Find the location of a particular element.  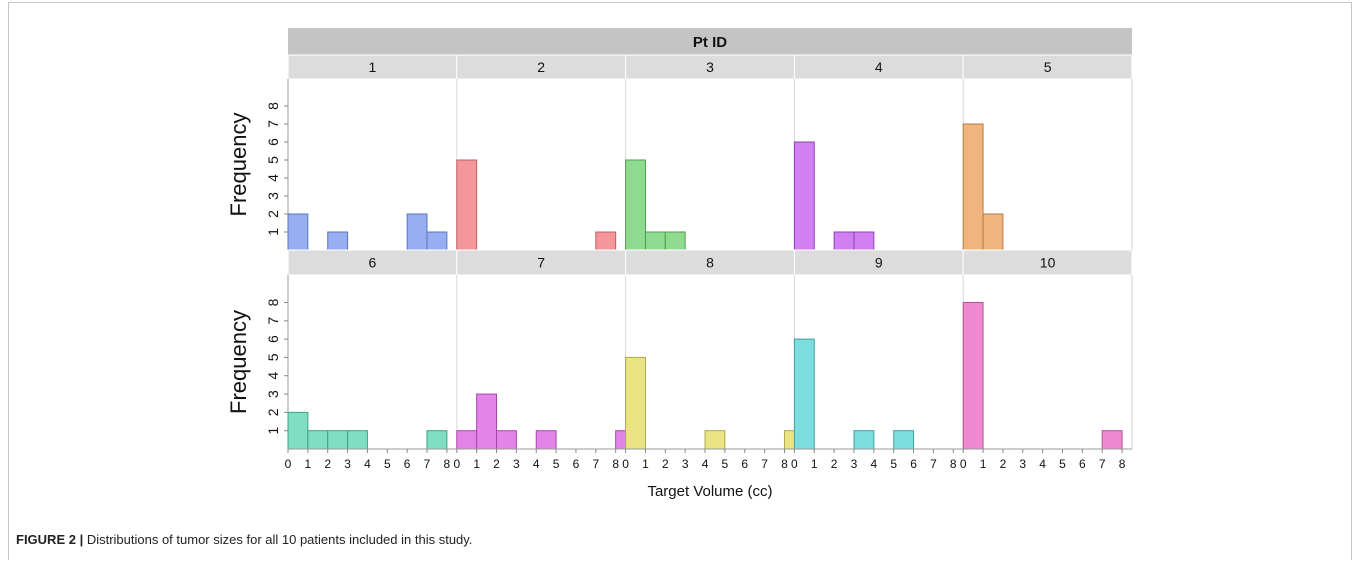

panel-label: 10 is located at coordinates (1048, 263).